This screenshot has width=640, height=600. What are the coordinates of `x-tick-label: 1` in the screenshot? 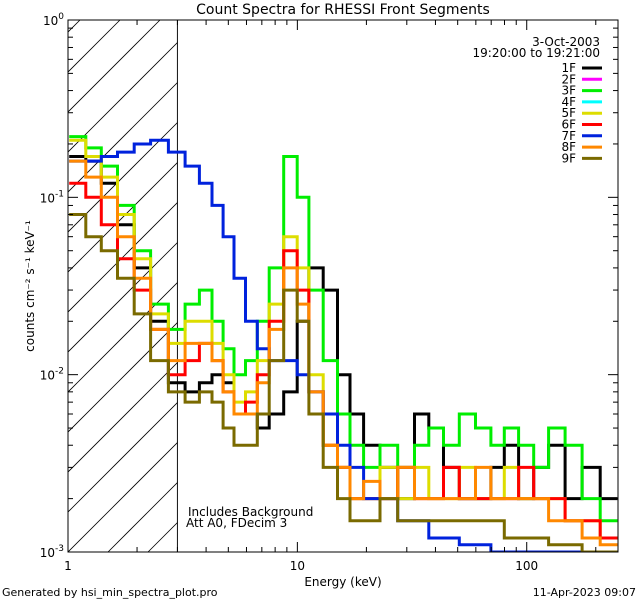 It's located at (68, 566).